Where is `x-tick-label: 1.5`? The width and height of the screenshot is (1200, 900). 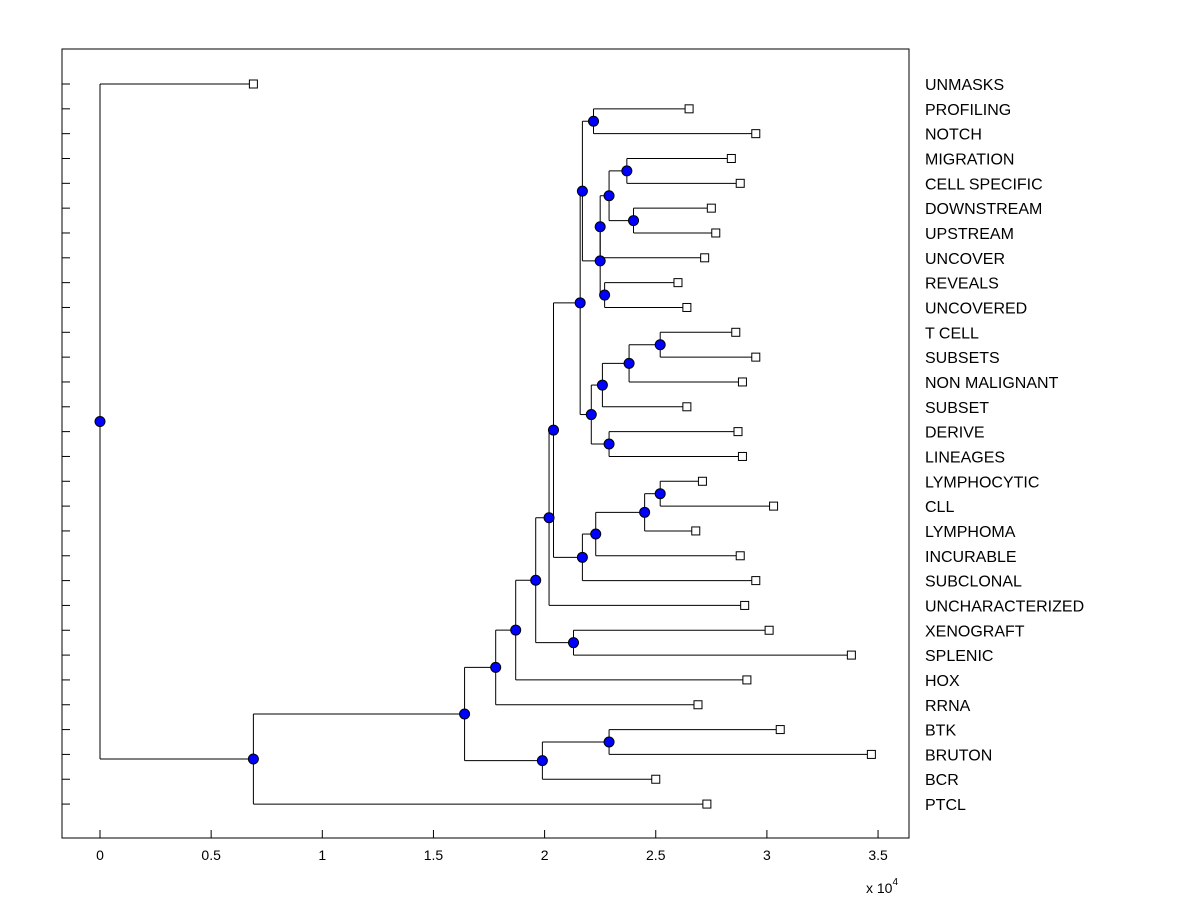 x-tick-label: 1.5 is located at coordinates (434, 855).